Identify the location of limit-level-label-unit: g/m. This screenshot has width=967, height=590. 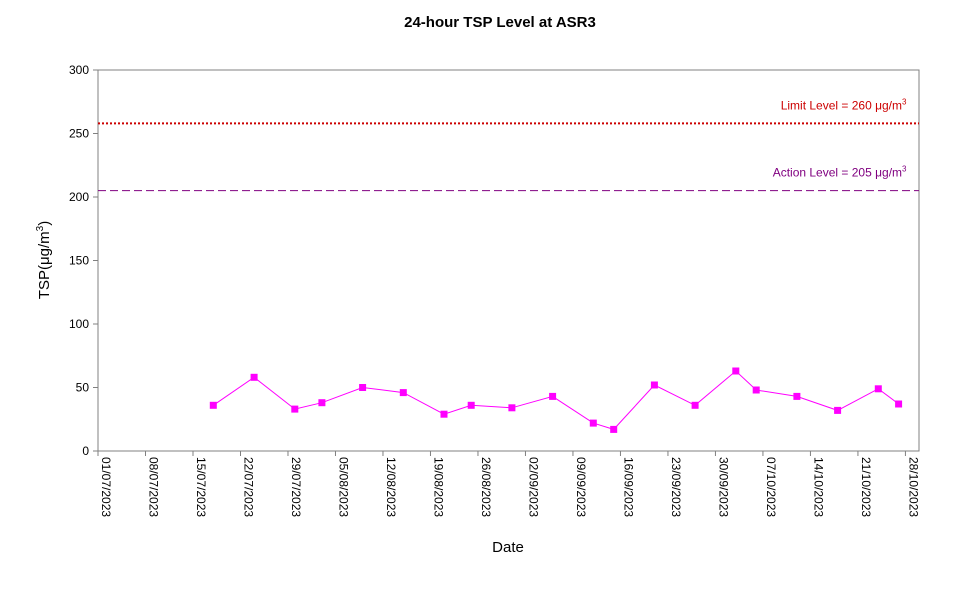
(892, 105).